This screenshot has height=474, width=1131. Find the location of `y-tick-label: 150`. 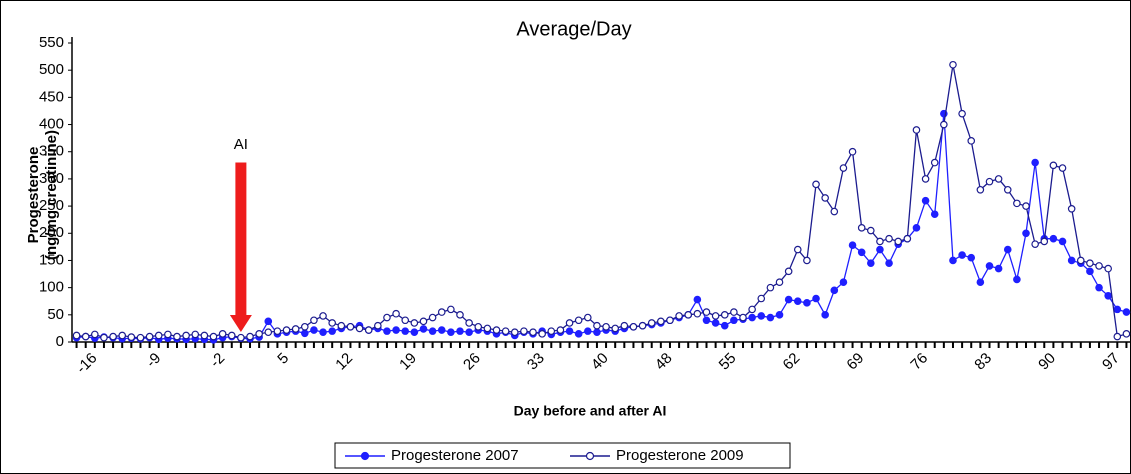

y-tick-label: 150 is located at coordinates (51, 259).